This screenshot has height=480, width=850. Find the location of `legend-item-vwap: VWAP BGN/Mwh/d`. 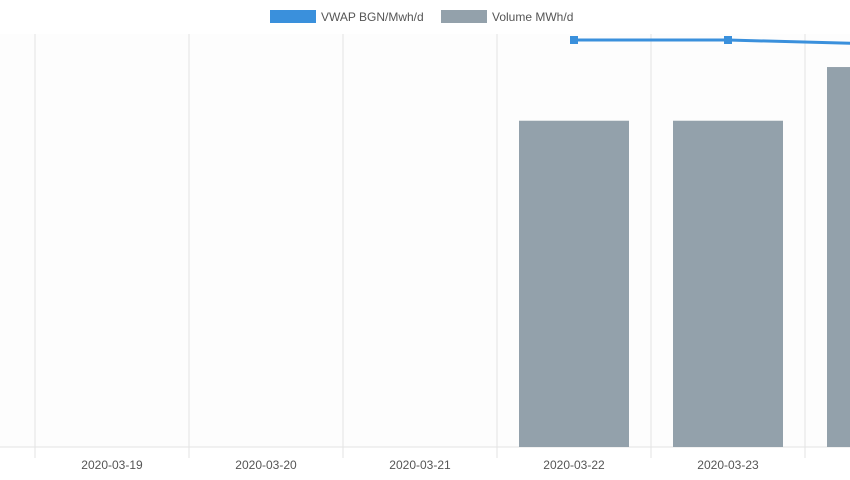

legend-item-vwap: VWAP BGN/Mwh/d is located at coordinates (347, 17).